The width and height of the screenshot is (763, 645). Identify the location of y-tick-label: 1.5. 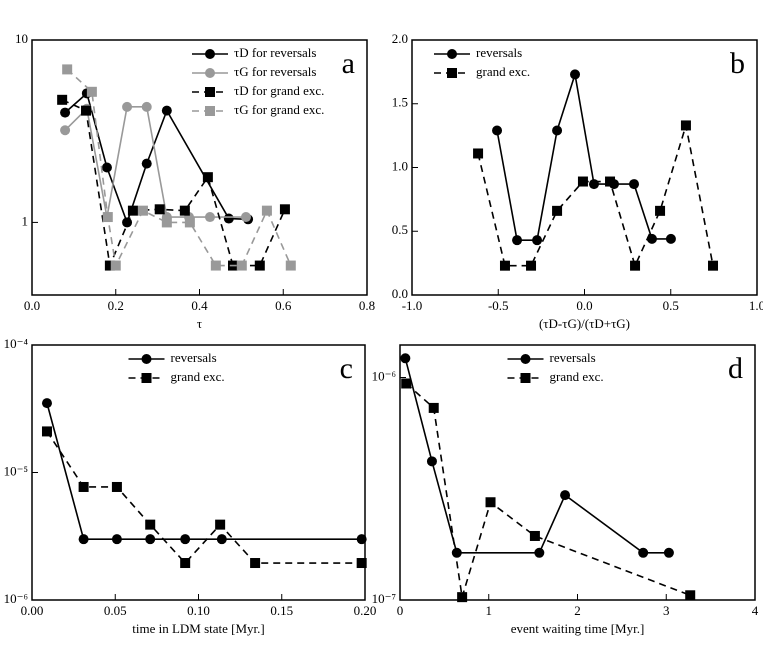
(400, 102).